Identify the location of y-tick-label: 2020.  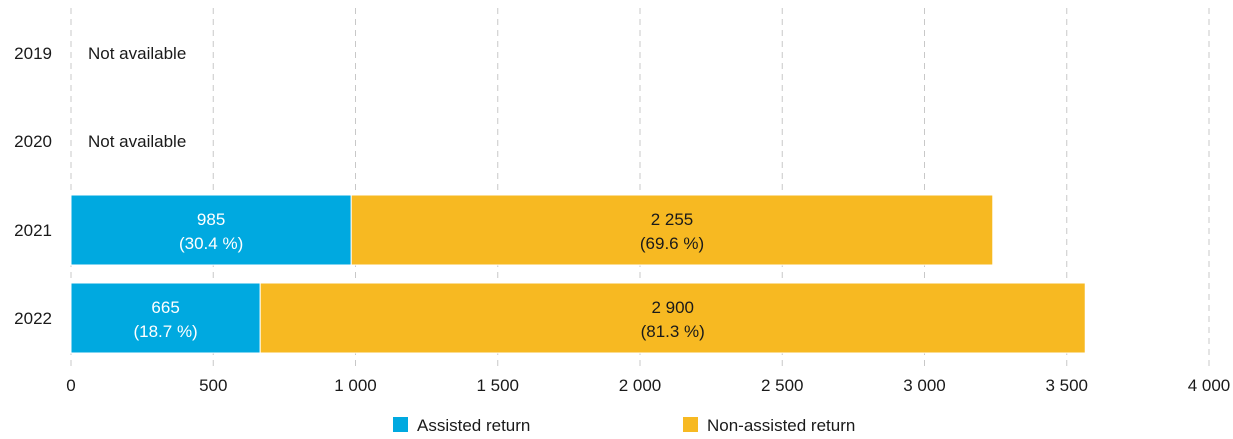
(33, 141).